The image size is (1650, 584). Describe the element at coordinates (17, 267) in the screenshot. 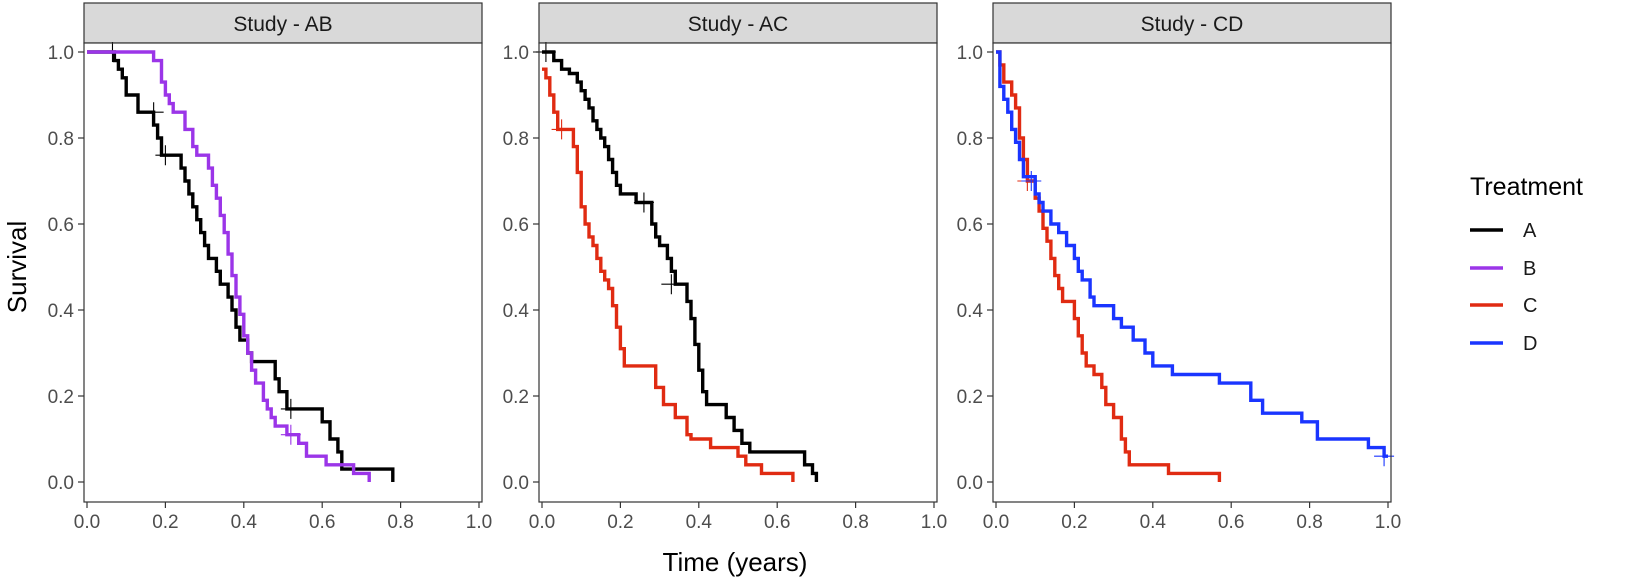

I see `y-axis-title: Survival` at that location.